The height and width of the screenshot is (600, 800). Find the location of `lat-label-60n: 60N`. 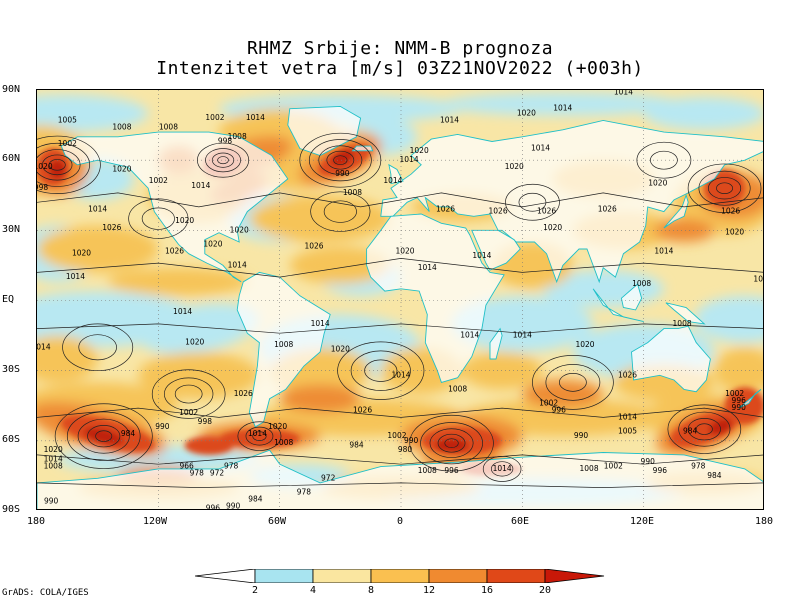

lat-label-60n: 60N is located at coordinates (11, 158).